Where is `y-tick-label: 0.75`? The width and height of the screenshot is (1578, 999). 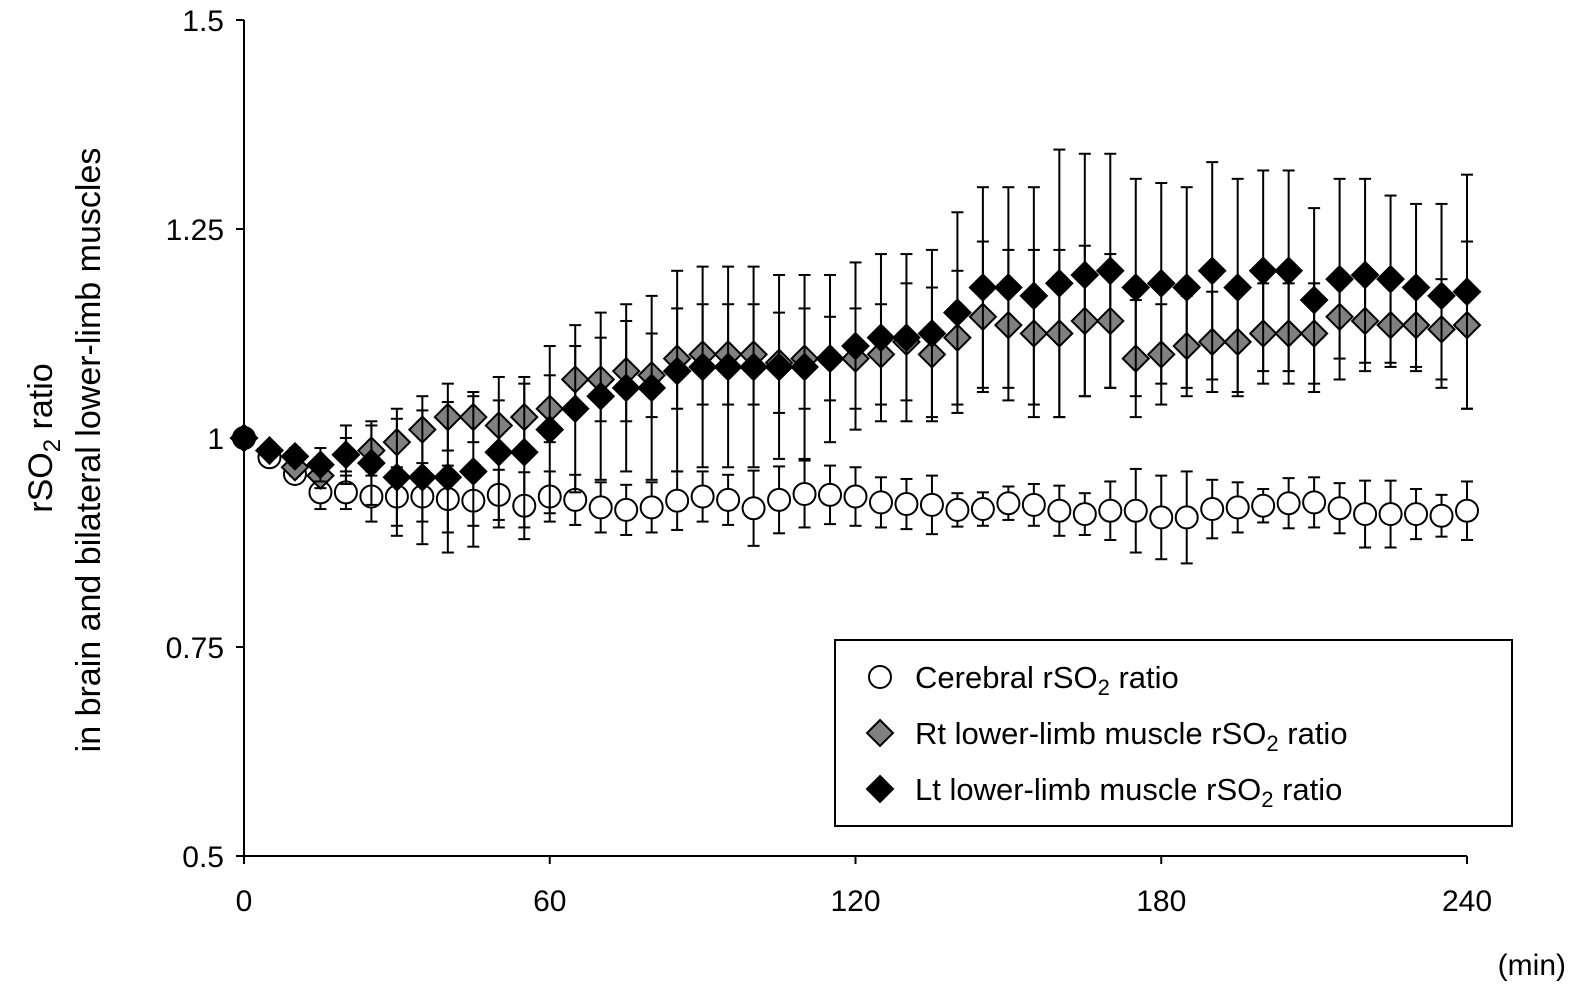 y-tick-label: 0.75 is located at coordinates (195, 648).